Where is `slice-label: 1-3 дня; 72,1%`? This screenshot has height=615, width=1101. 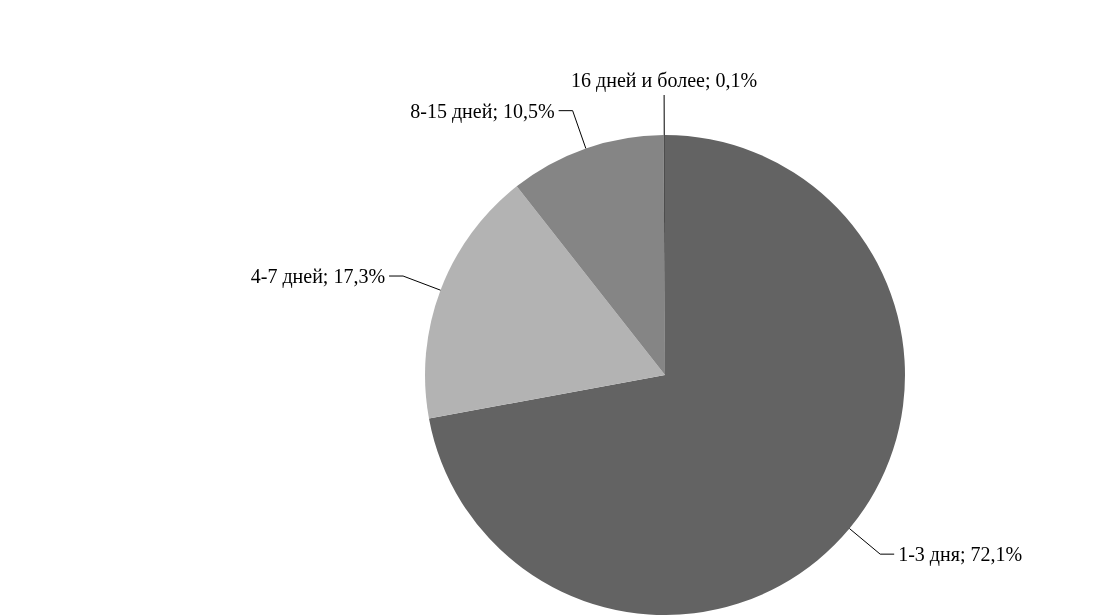
slice-label: 1-3 дня; 72,1% is located at coordinates (960, 555).